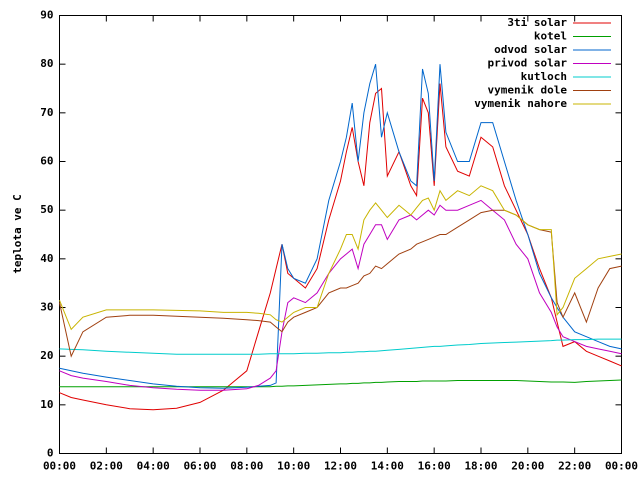 The height and width of the screenshot is (480, 640). I want to click on y-tick-label: 40, so click(46, 258).